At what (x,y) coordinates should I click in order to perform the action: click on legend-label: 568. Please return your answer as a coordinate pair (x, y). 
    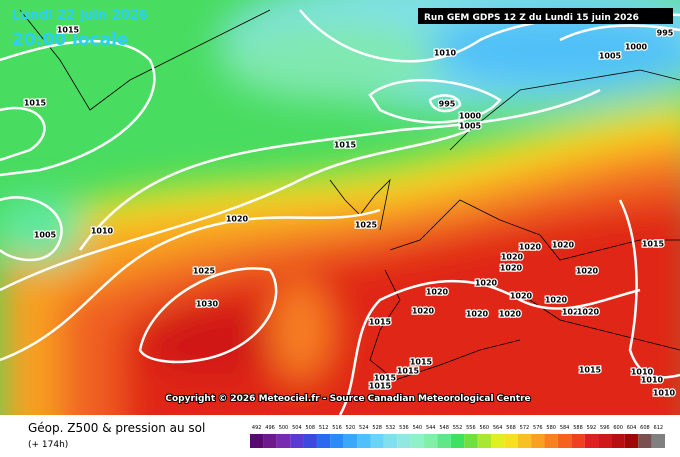
    Looking at the image, I should click on (511, 428).